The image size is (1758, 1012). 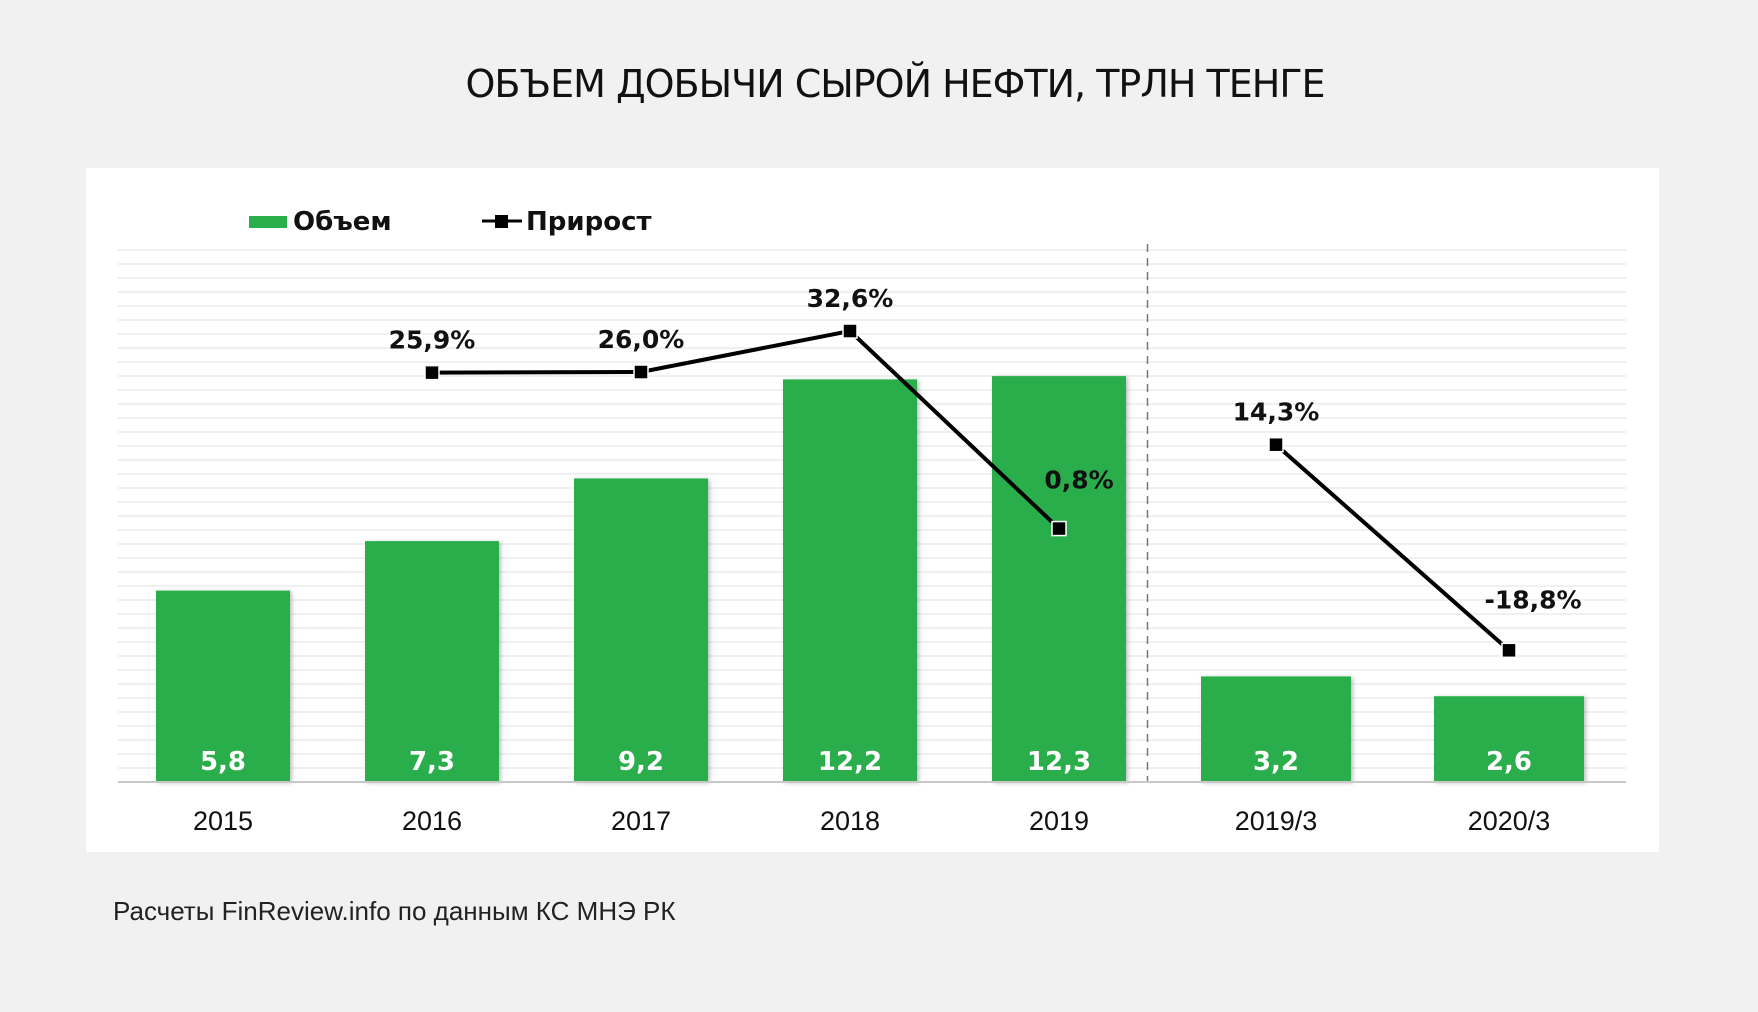 What do you see at coordinates (641, 630) in the screenshot?
I see `bar-volume-2017` at bounding box center [641, 630].